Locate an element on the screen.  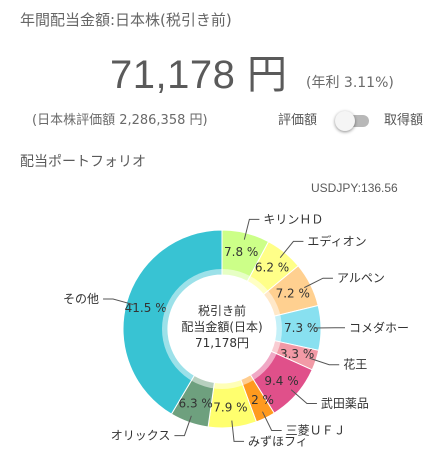
slice-name-label: 武田薬品 is located at coordinates (345, 404).